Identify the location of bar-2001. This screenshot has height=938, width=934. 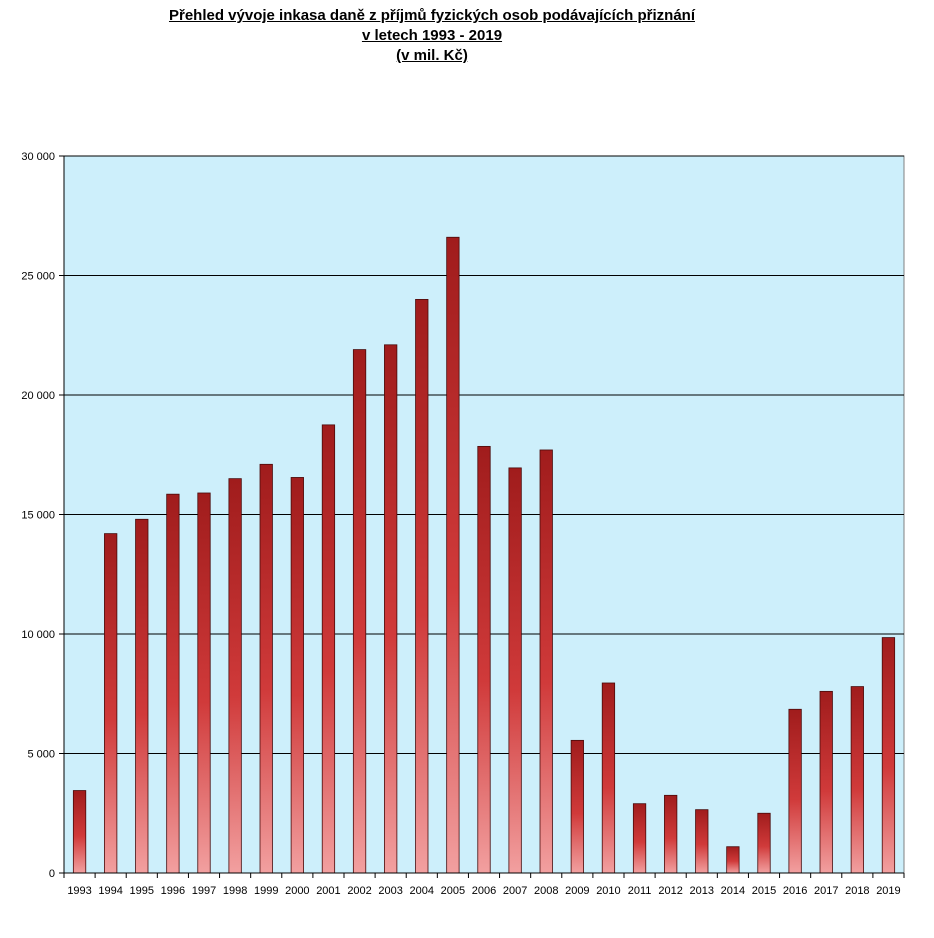
(328, 649).